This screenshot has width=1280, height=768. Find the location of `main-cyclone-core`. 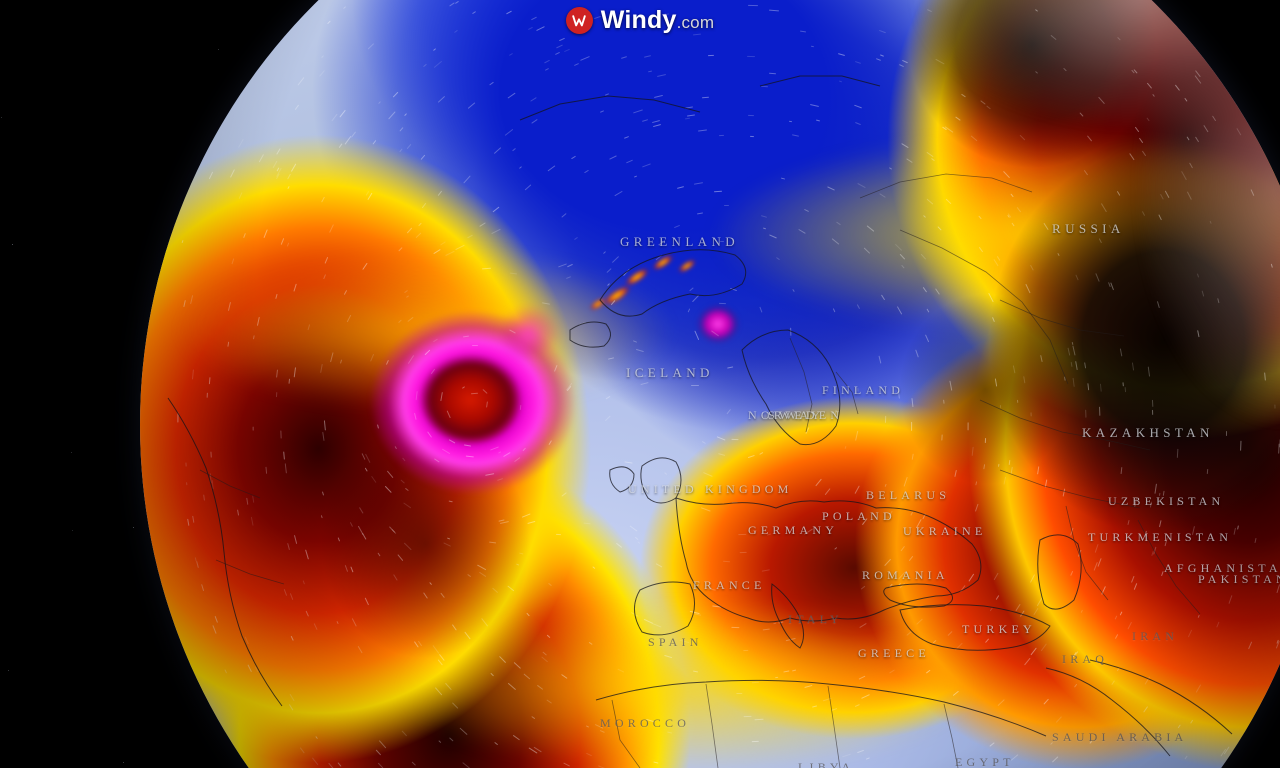

main-cyclone-core is located at coordinates (472, 398).